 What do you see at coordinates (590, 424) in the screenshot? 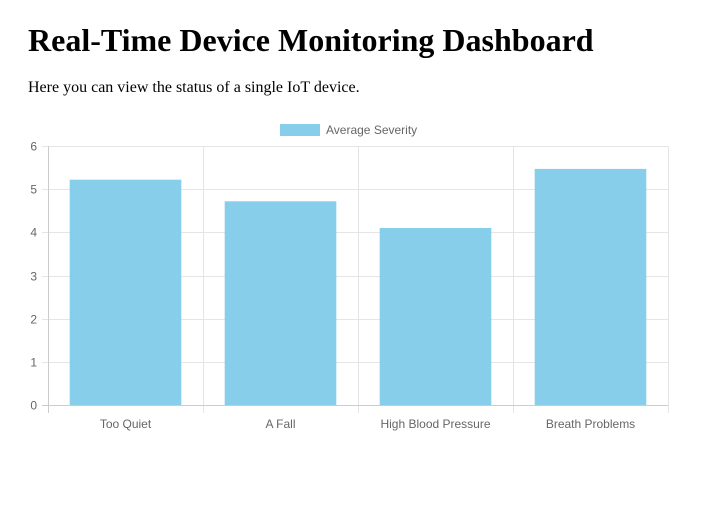
I see `x-tick-label: Breath Problems` at bounding box center [590, 424].